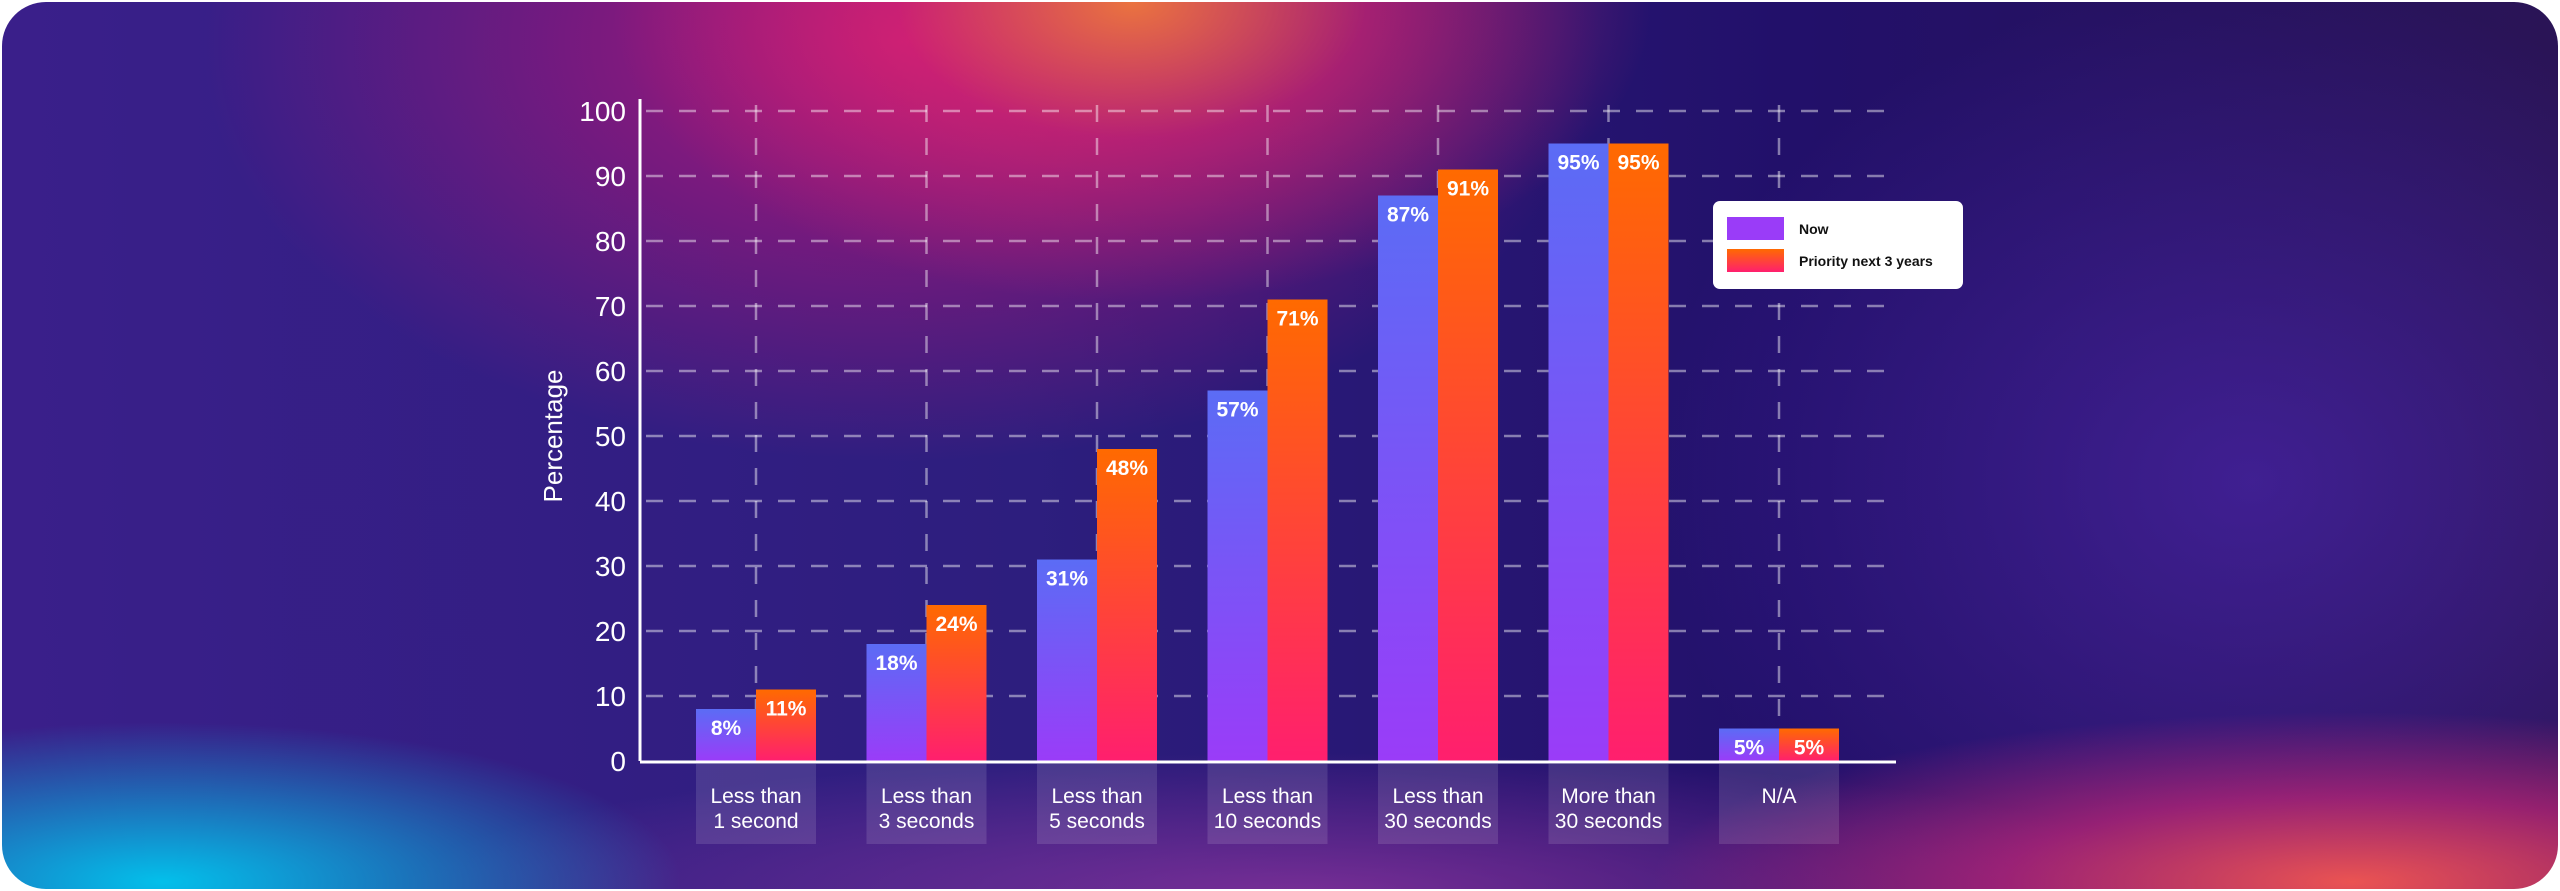 The width and height of the screenshot is (2560, 891). I want to click on x-tick-label: More than, so click(1608, 796).